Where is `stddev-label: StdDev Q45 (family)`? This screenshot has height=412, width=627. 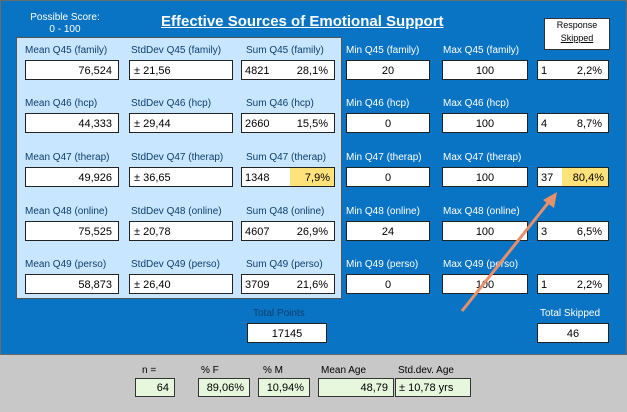
stddev-label: StdDev Q45 (family) is located at coordinates (176, 50).